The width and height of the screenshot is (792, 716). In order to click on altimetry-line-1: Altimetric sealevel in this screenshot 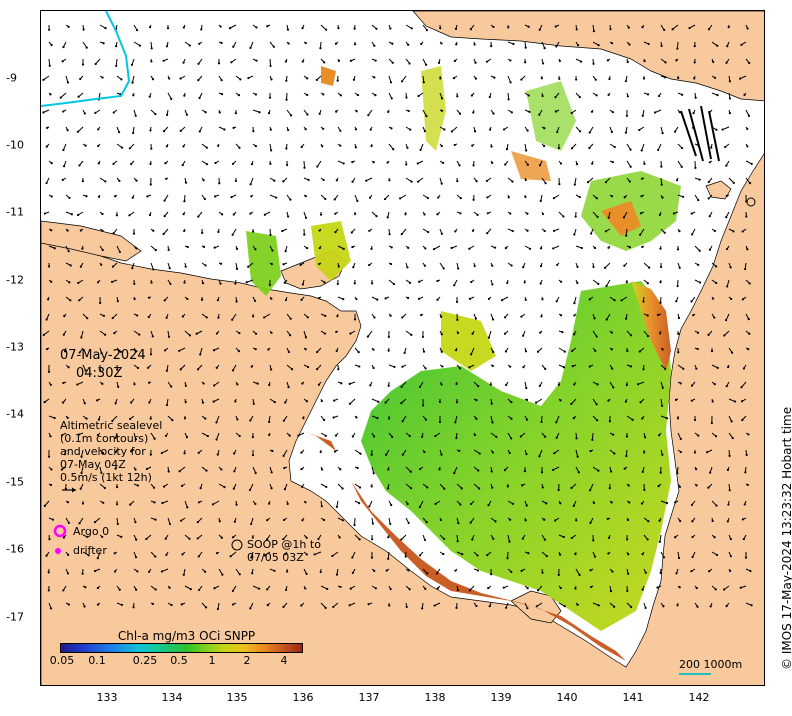, I will do `click(111, 425)`.